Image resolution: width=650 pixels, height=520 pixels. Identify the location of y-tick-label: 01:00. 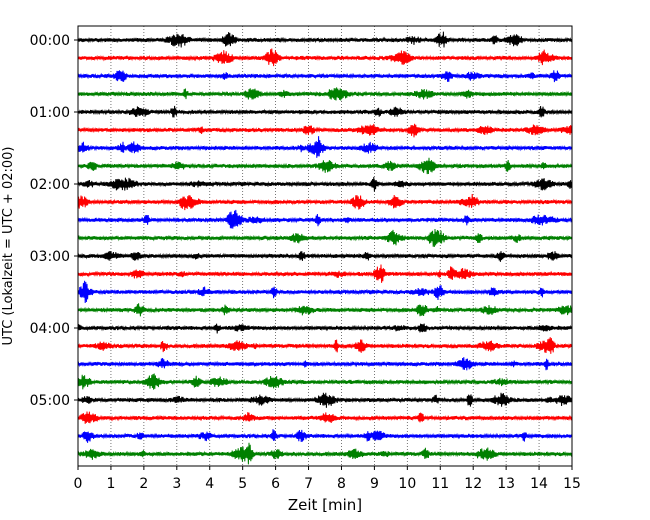
(50, 113).